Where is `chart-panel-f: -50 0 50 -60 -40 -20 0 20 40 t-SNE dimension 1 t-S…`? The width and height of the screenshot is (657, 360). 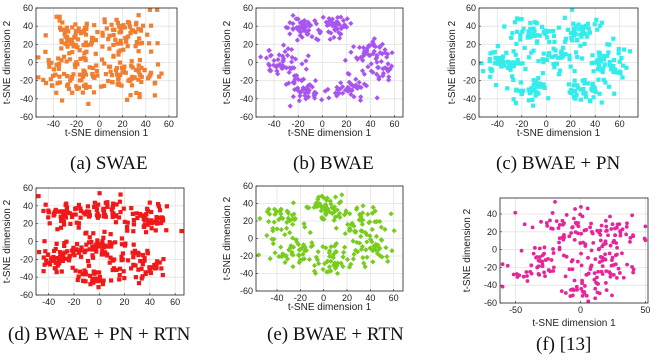
chart-panel-f: -50 0 50 -60 -40 -20 0 20 40 t-SNE dimension 1 t-S… is located at coordinates (558, 262).